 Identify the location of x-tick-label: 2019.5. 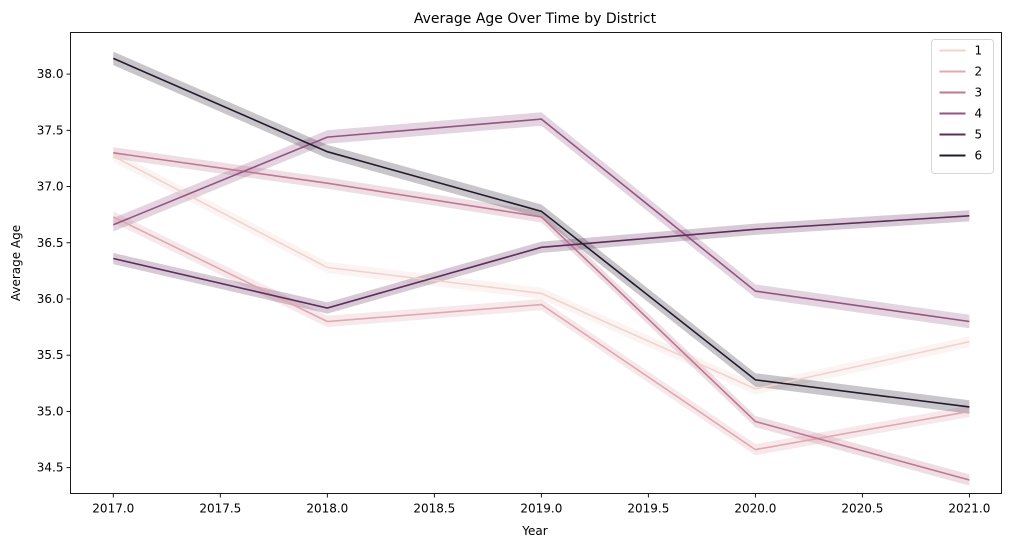
(648, 509).